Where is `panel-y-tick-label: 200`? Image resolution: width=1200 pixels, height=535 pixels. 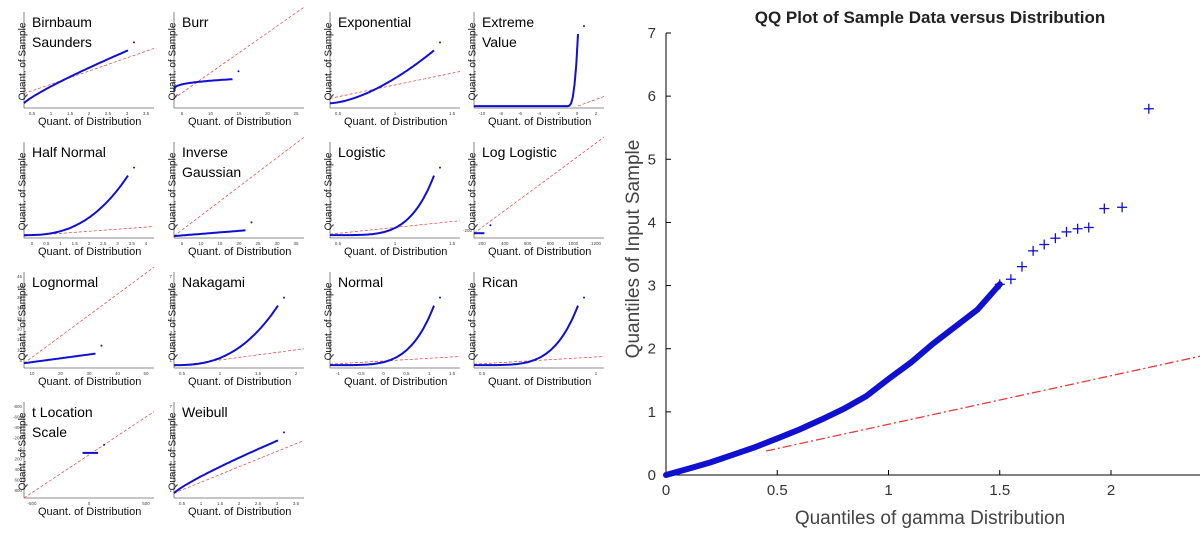 panel-y-tick-label: 200 is located at coordinates (18, 459).